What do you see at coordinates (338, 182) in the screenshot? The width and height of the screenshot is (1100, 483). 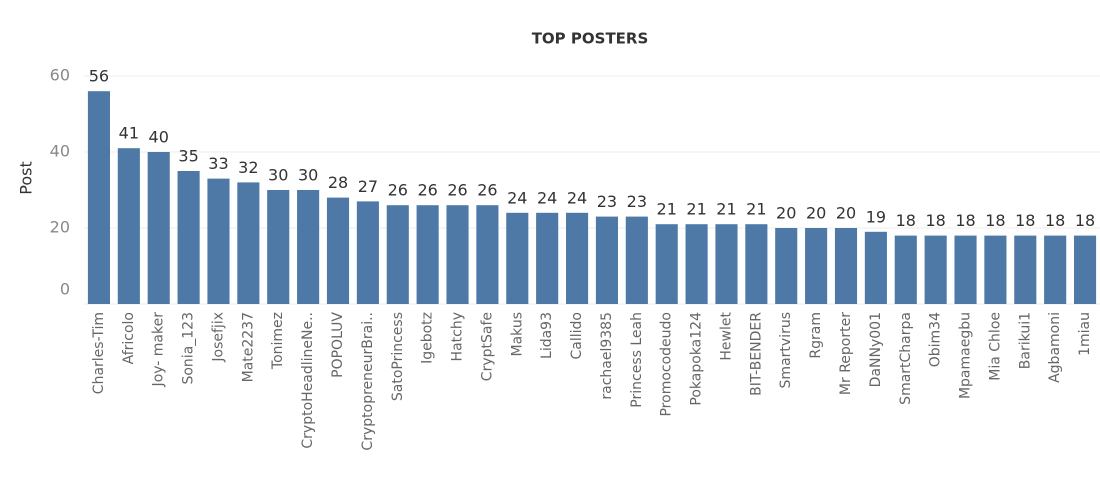 I see `value-label: 28` at bounding box center [338, 182].